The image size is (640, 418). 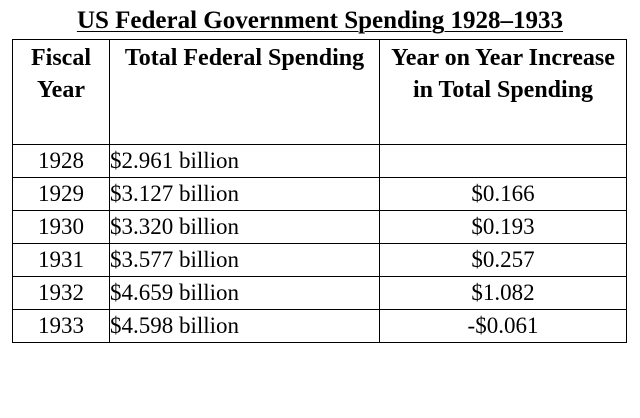 I want to click on increase-cell: $1.082, so click(x=503, y=293).